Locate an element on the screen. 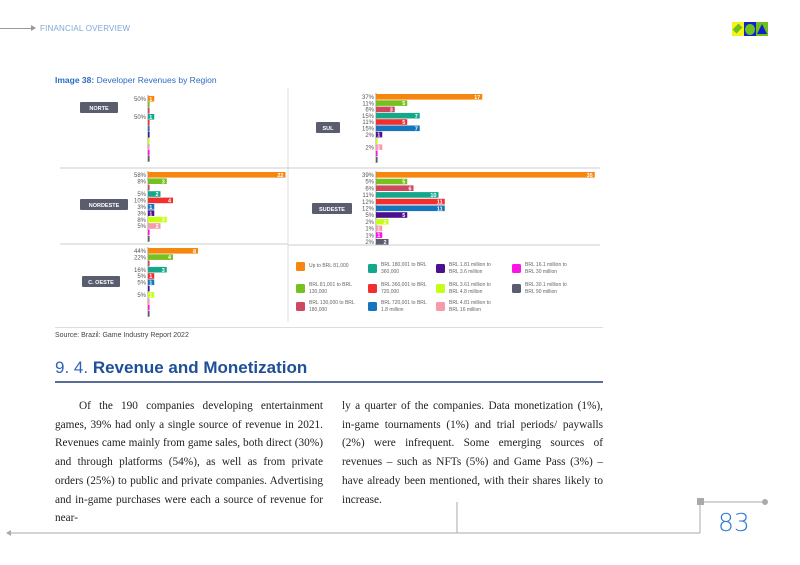 Image resolution: width=800 pixels, height=565 pixels. figure-label: Image 38: is located at coordinates (75, 80).